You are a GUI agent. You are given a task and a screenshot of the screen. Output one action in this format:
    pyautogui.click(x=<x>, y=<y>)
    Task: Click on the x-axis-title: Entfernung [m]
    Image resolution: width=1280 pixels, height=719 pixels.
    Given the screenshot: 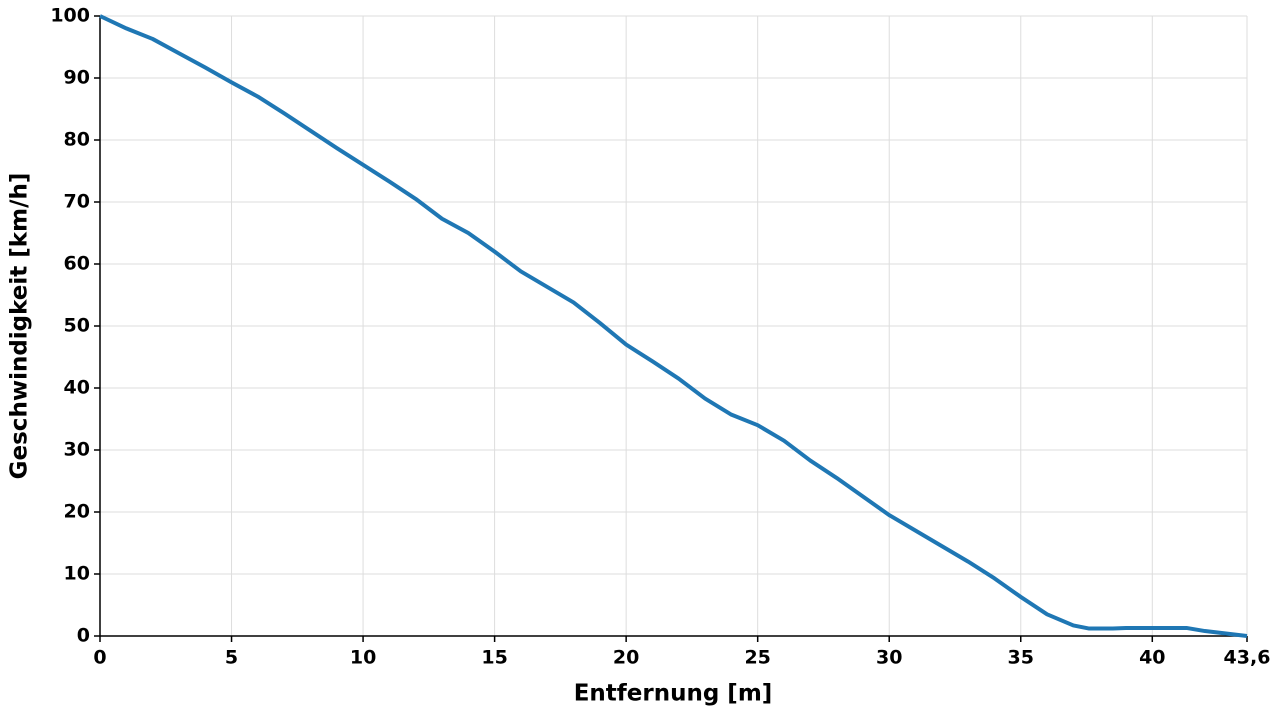 What is the action you would take?
    pyautogui.click(x=673, y=694)
    